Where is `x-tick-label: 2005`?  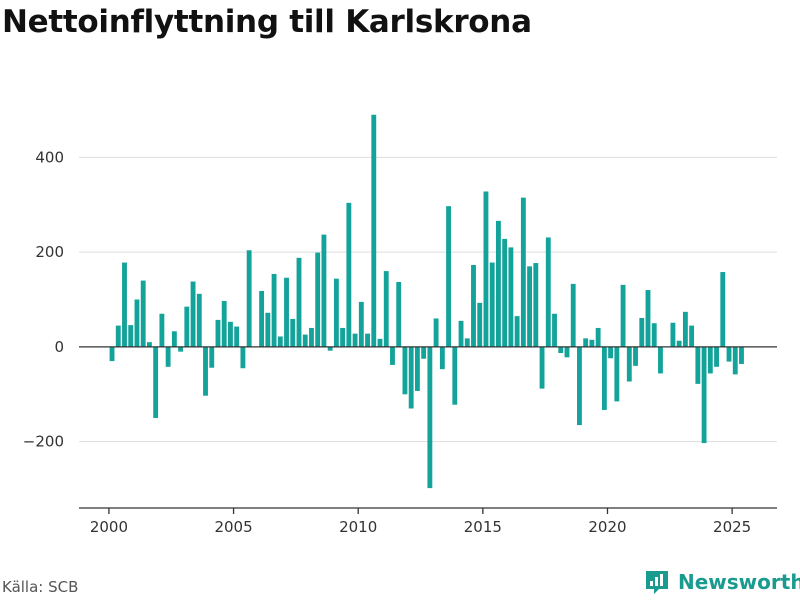
x-tick-label: 2005 is located at coordinates (233, 527).